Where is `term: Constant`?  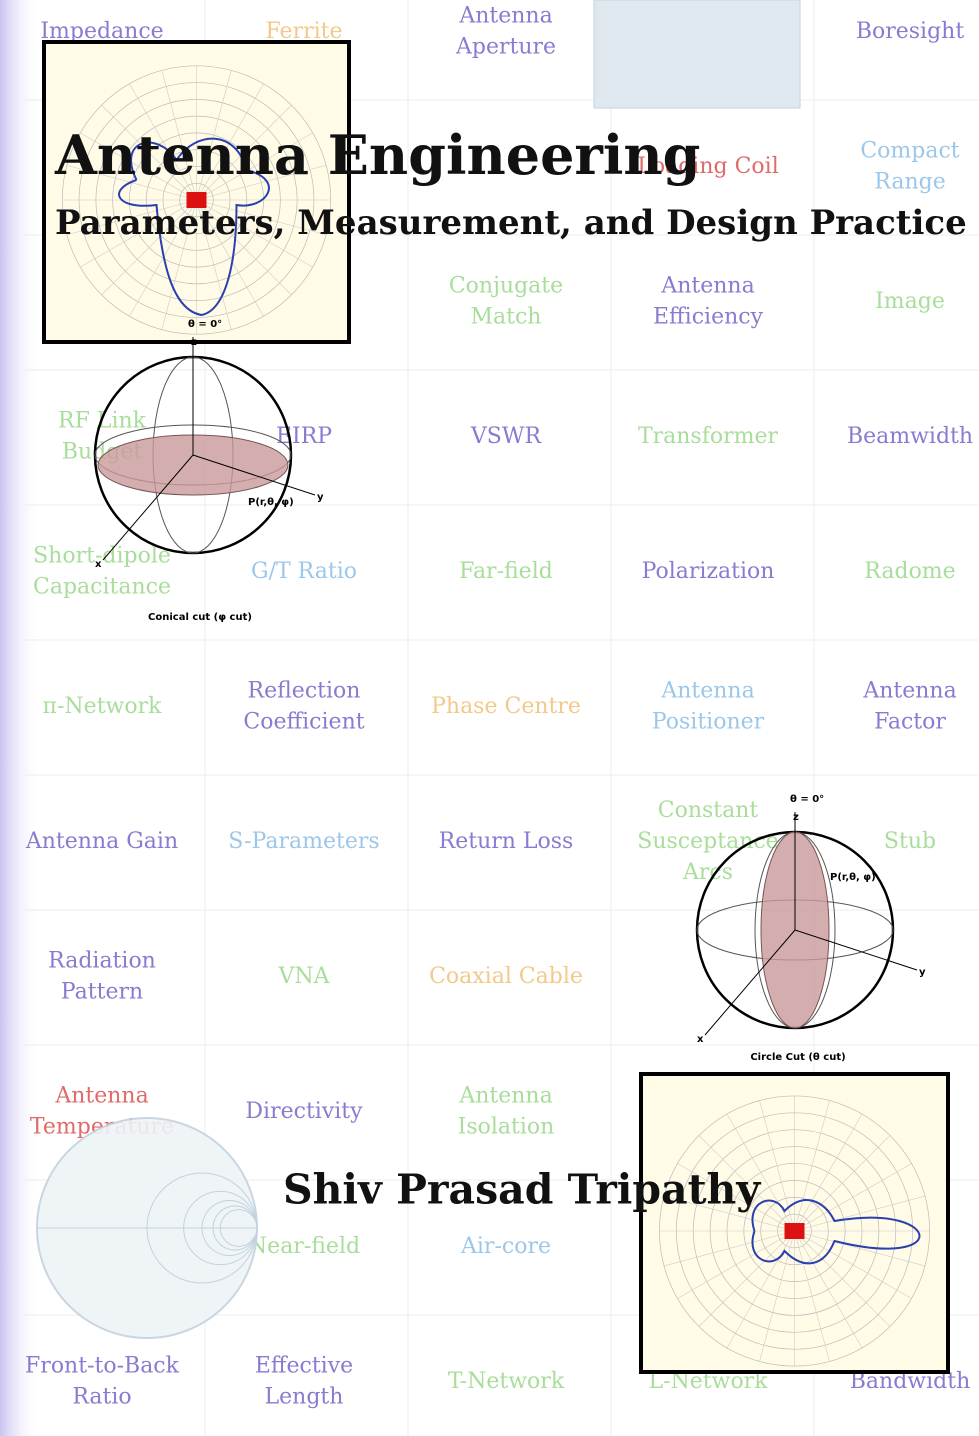
term: Constant is located at coordinates (708, 810).